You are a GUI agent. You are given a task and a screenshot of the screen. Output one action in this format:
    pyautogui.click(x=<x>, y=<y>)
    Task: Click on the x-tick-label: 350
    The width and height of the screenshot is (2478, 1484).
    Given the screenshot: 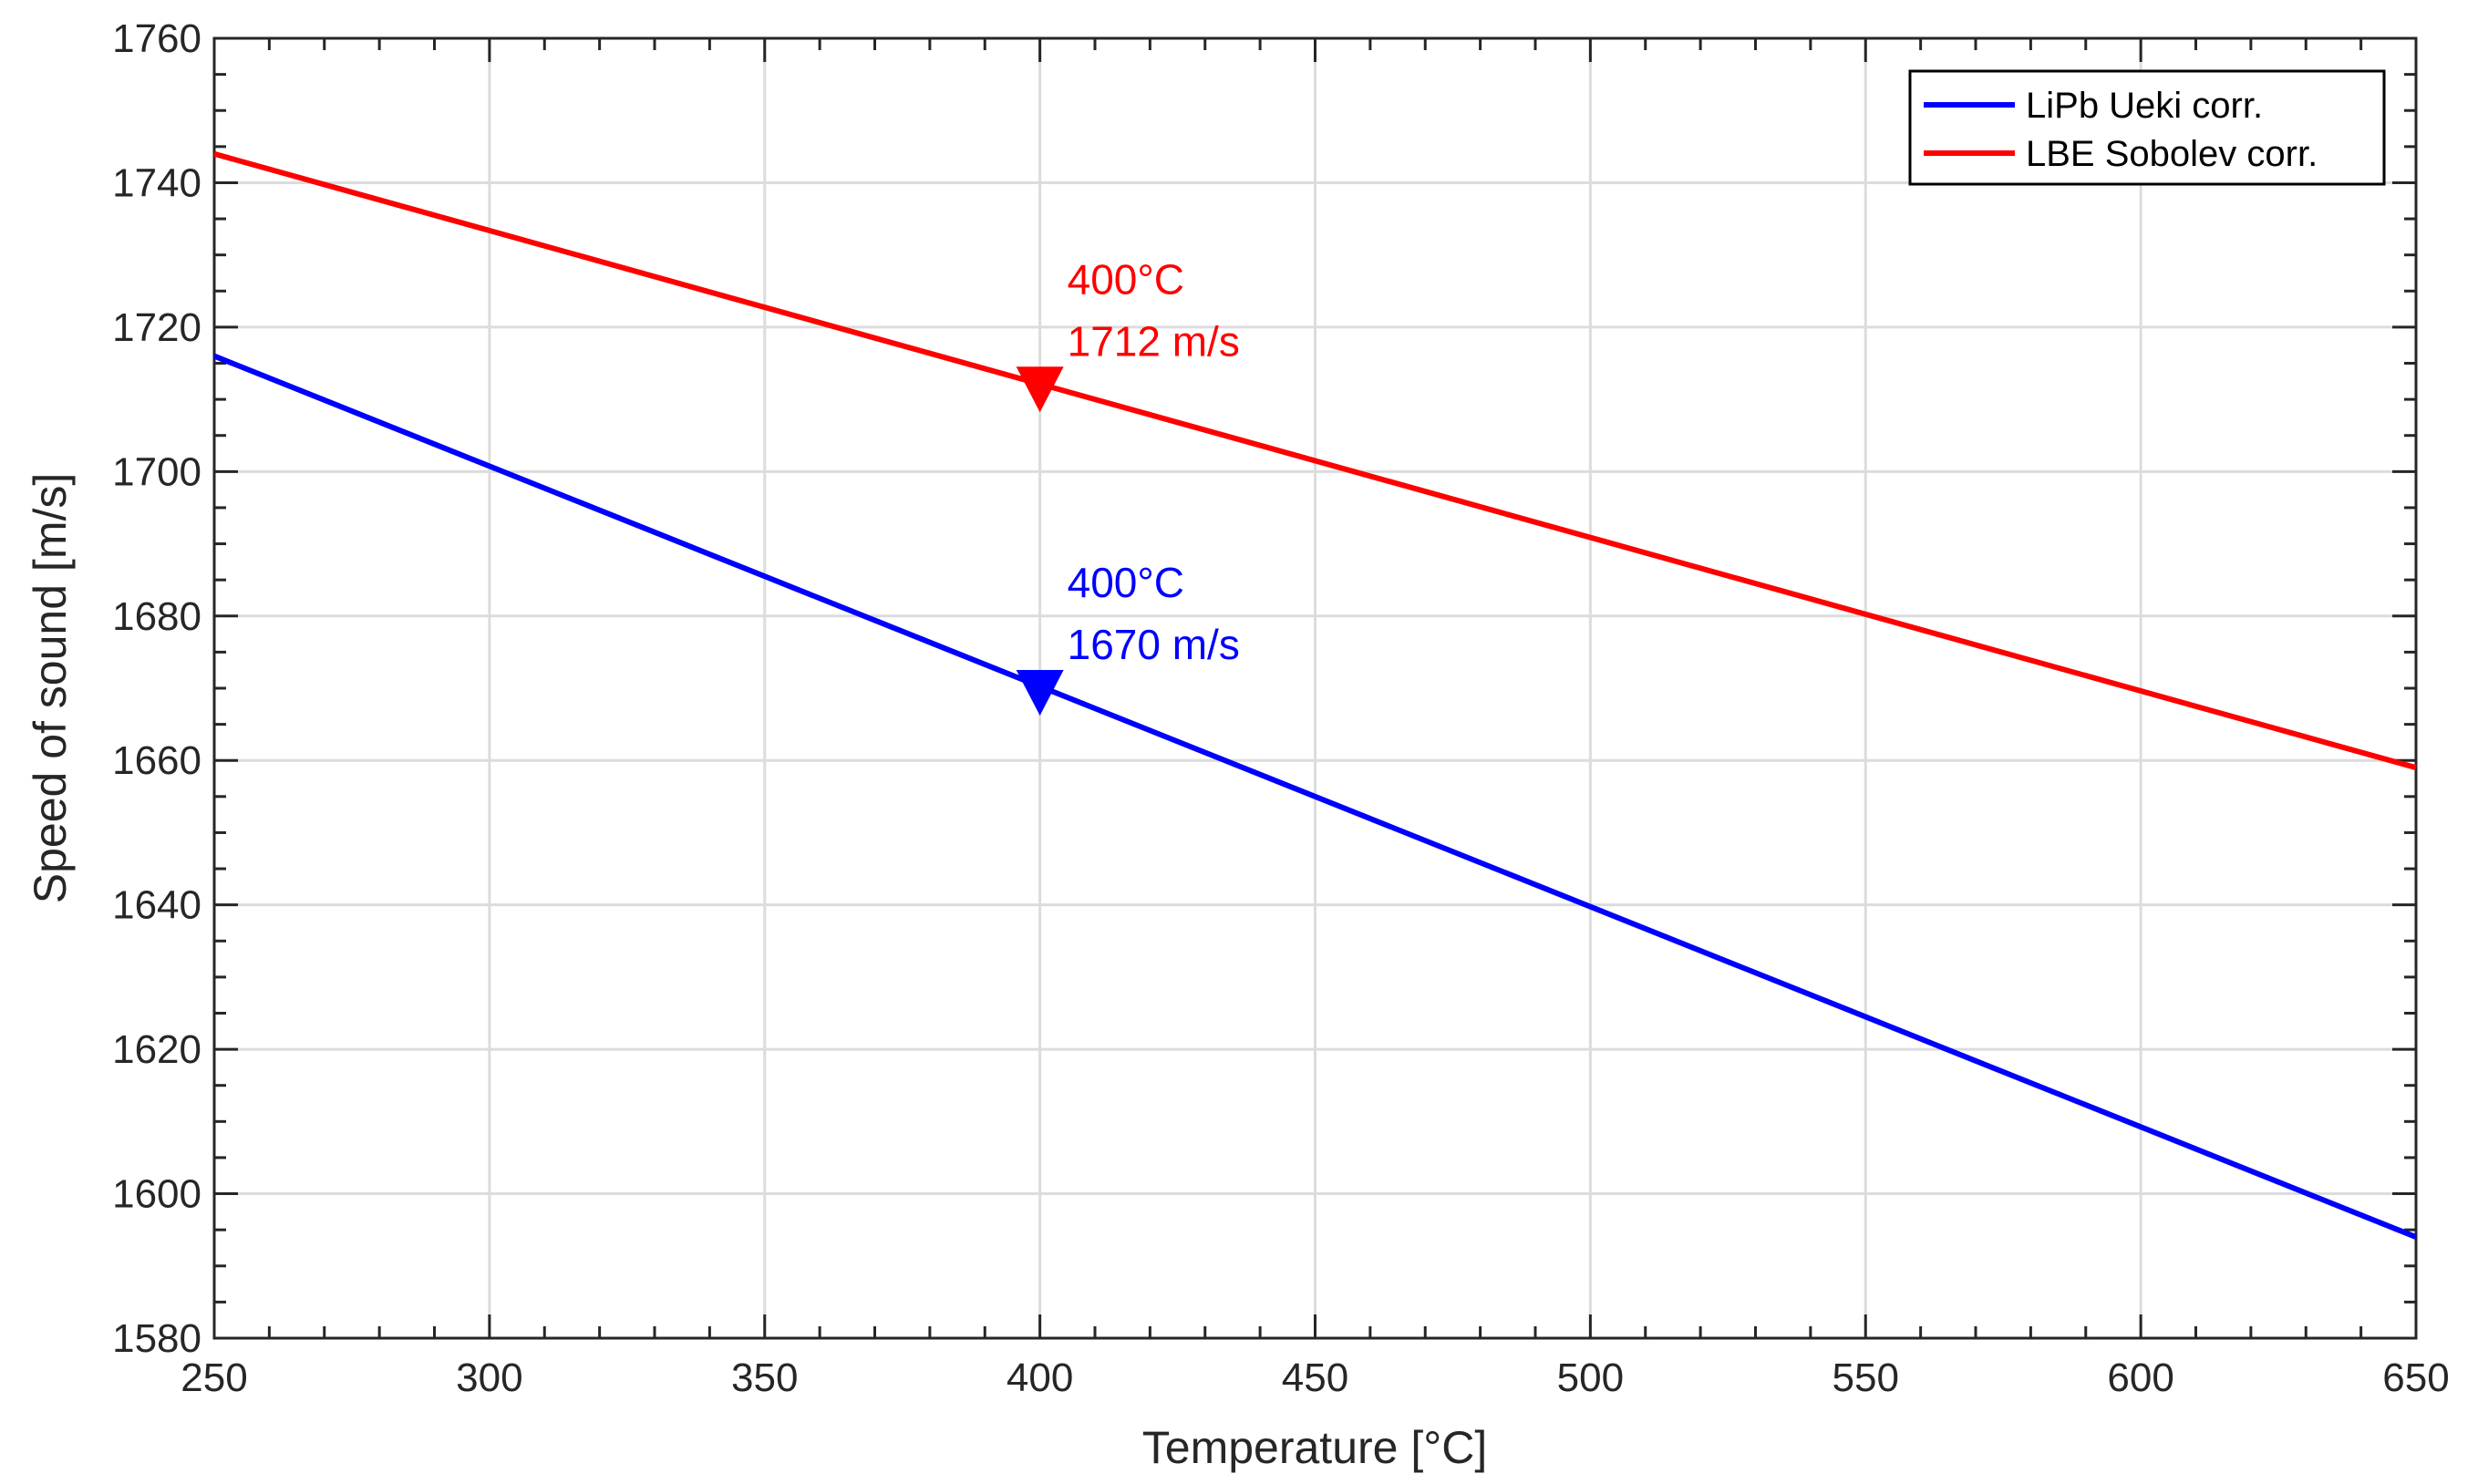 What is the action you would take?
    pyautogui.click(x=764, y=1377)
    